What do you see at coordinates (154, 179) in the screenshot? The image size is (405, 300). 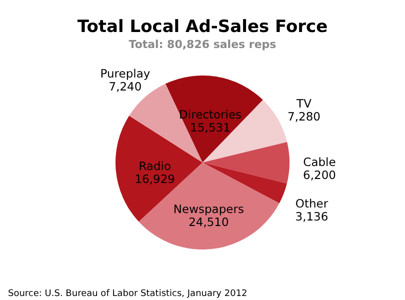 I see `data-label: 16,929` at bounding box center [154, 179].